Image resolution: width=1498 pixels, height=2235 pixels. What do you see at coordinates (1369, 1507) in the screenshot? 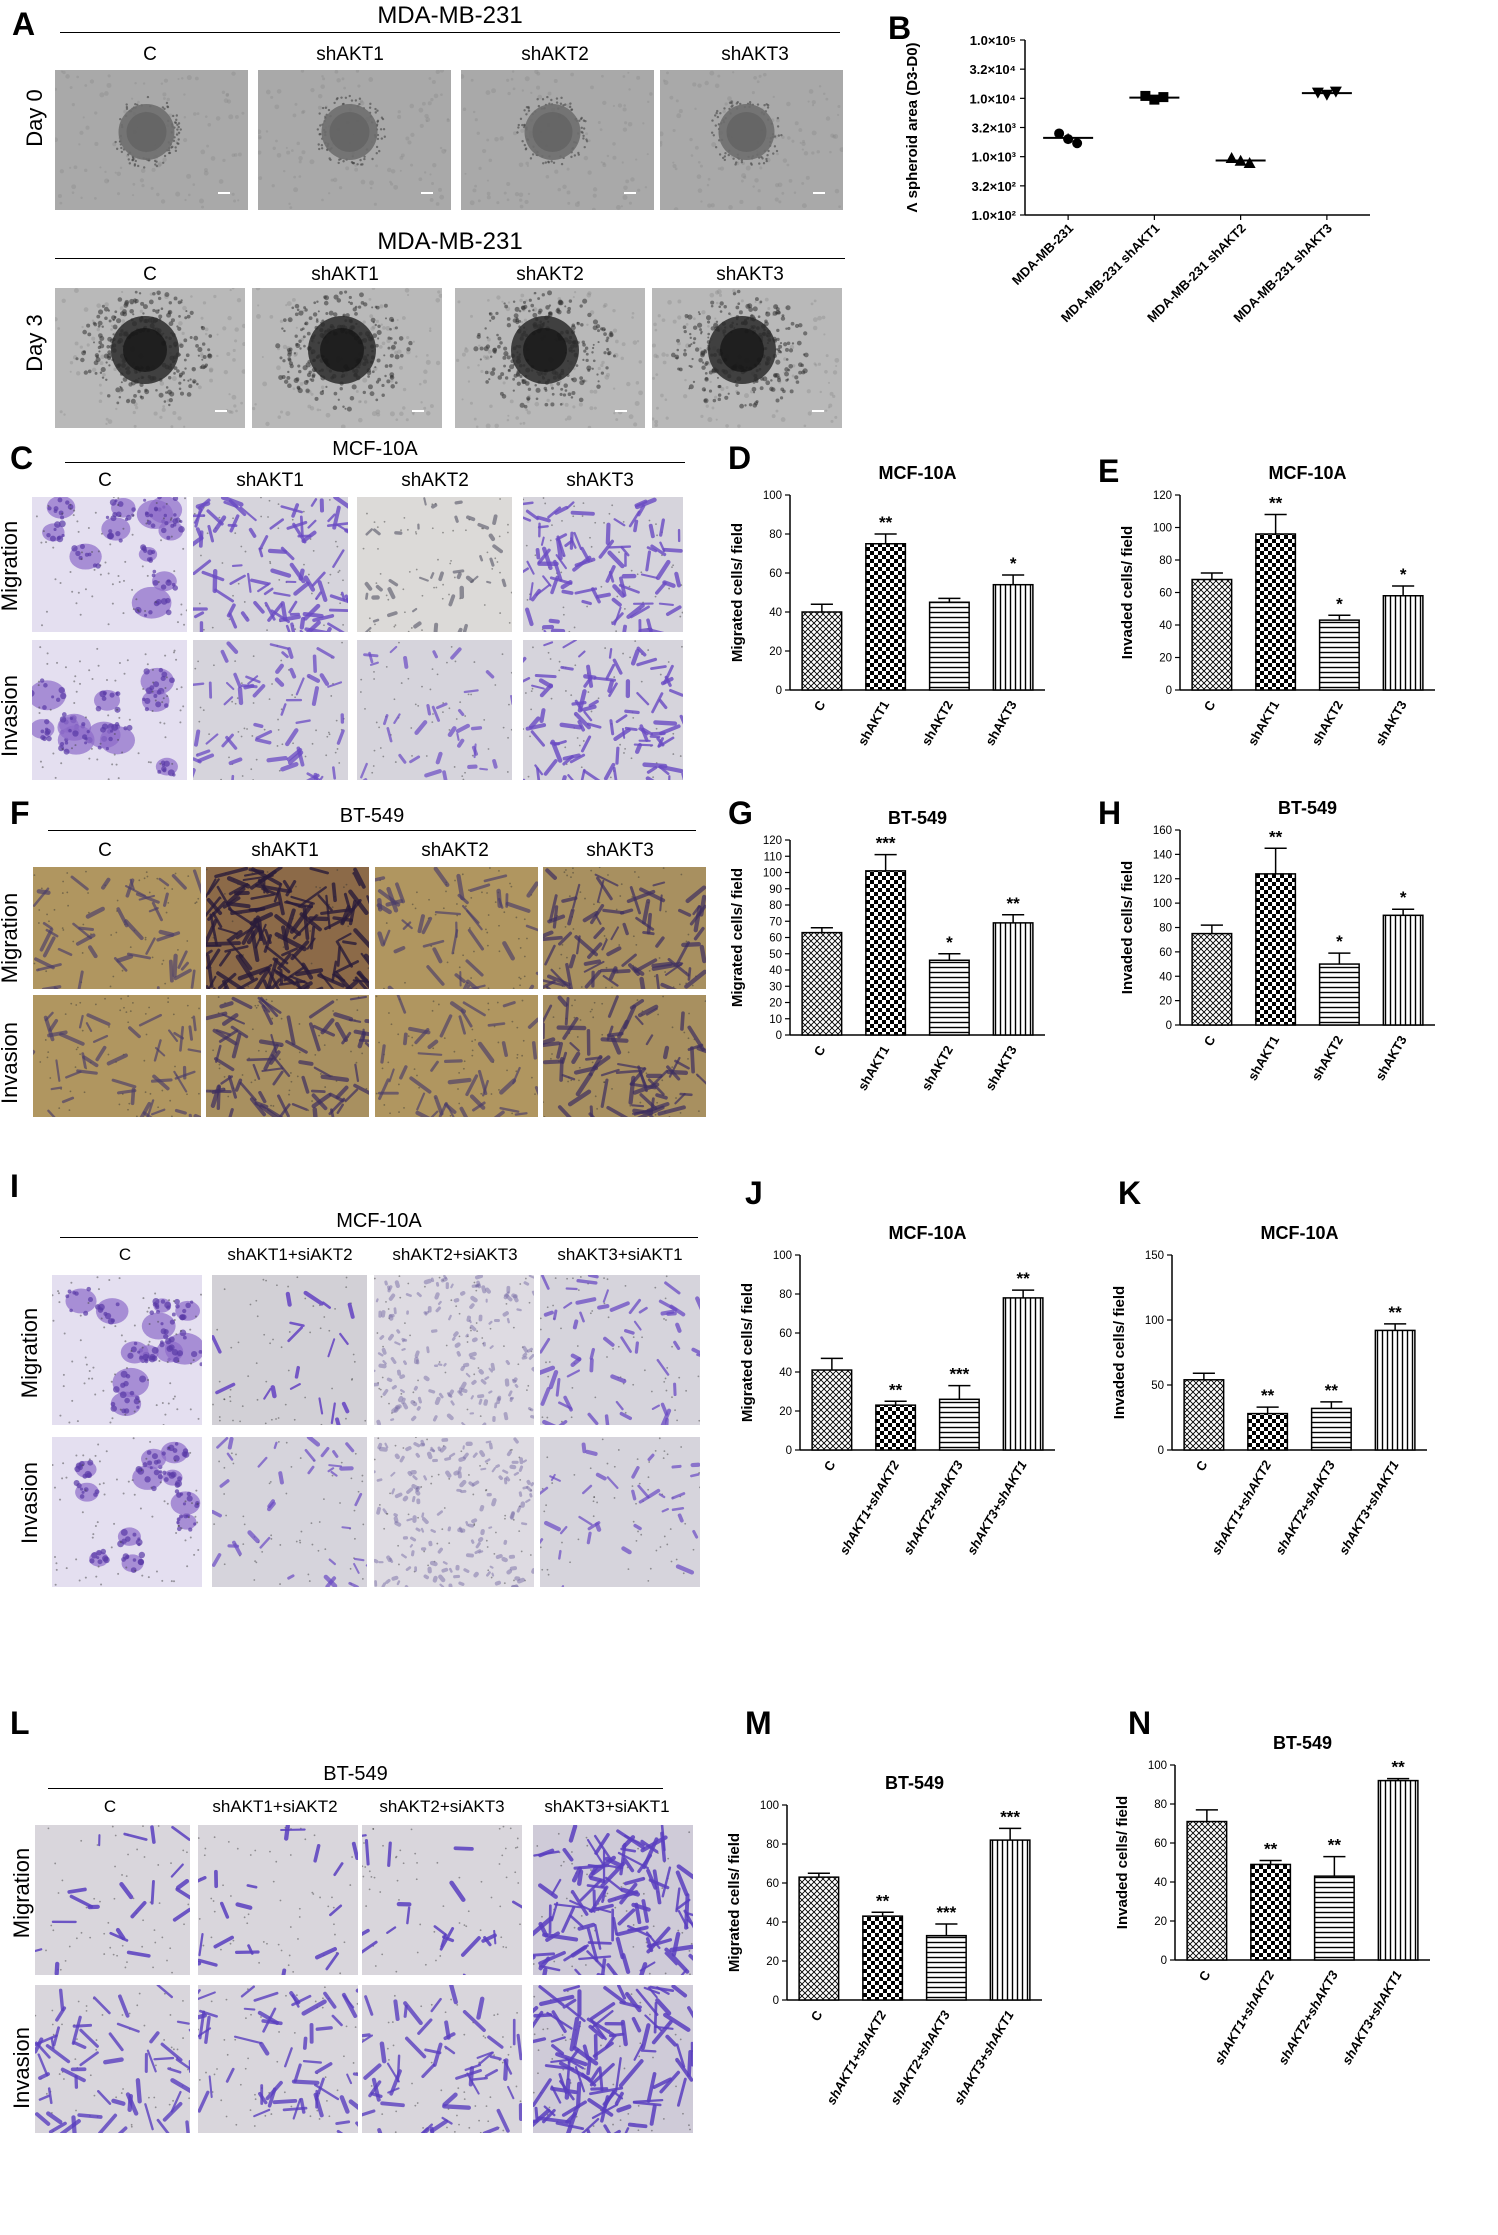
I see `x-tick-label: shAKT3+shAKT1` at bounding box center [1369, 1507].